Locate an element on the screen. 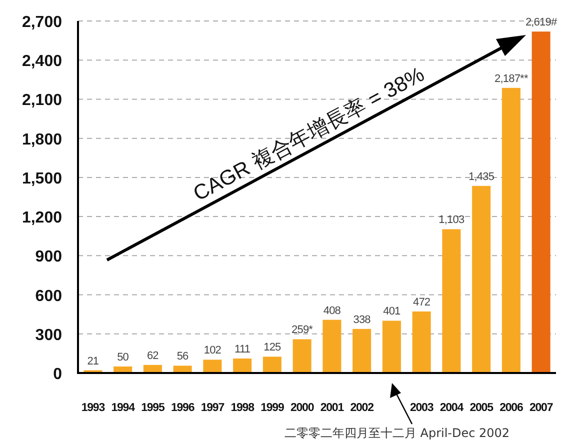  y-tick-label: 1,200 is located at coordinates (42, 218).